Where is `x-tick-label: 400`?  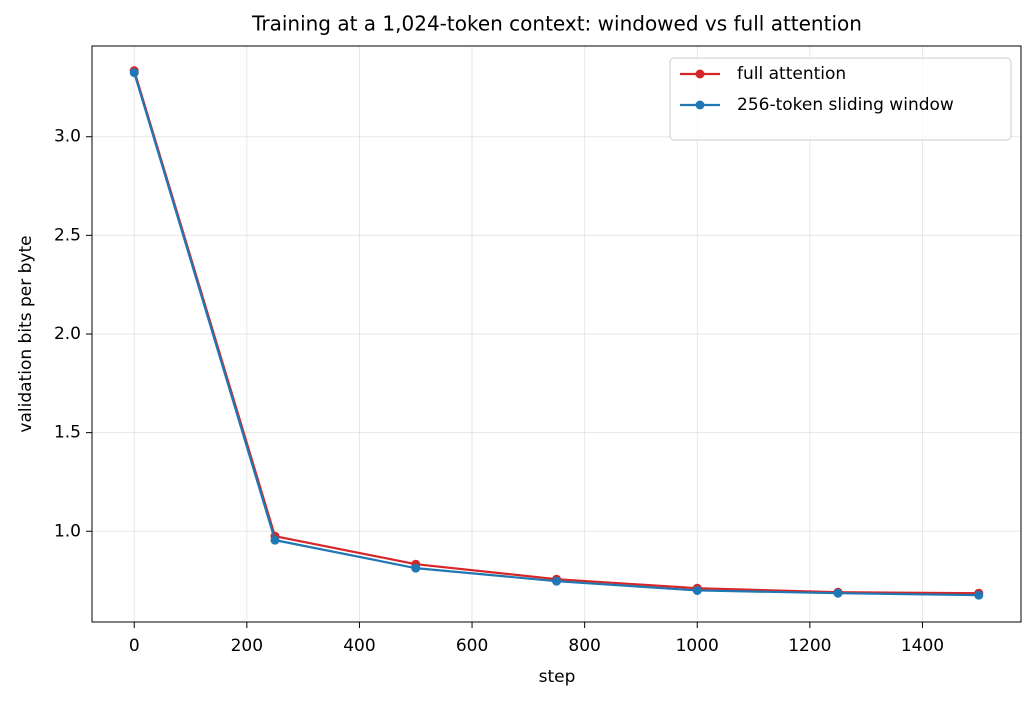
x-tick-label: 400 is located at coordinates (359, 646).